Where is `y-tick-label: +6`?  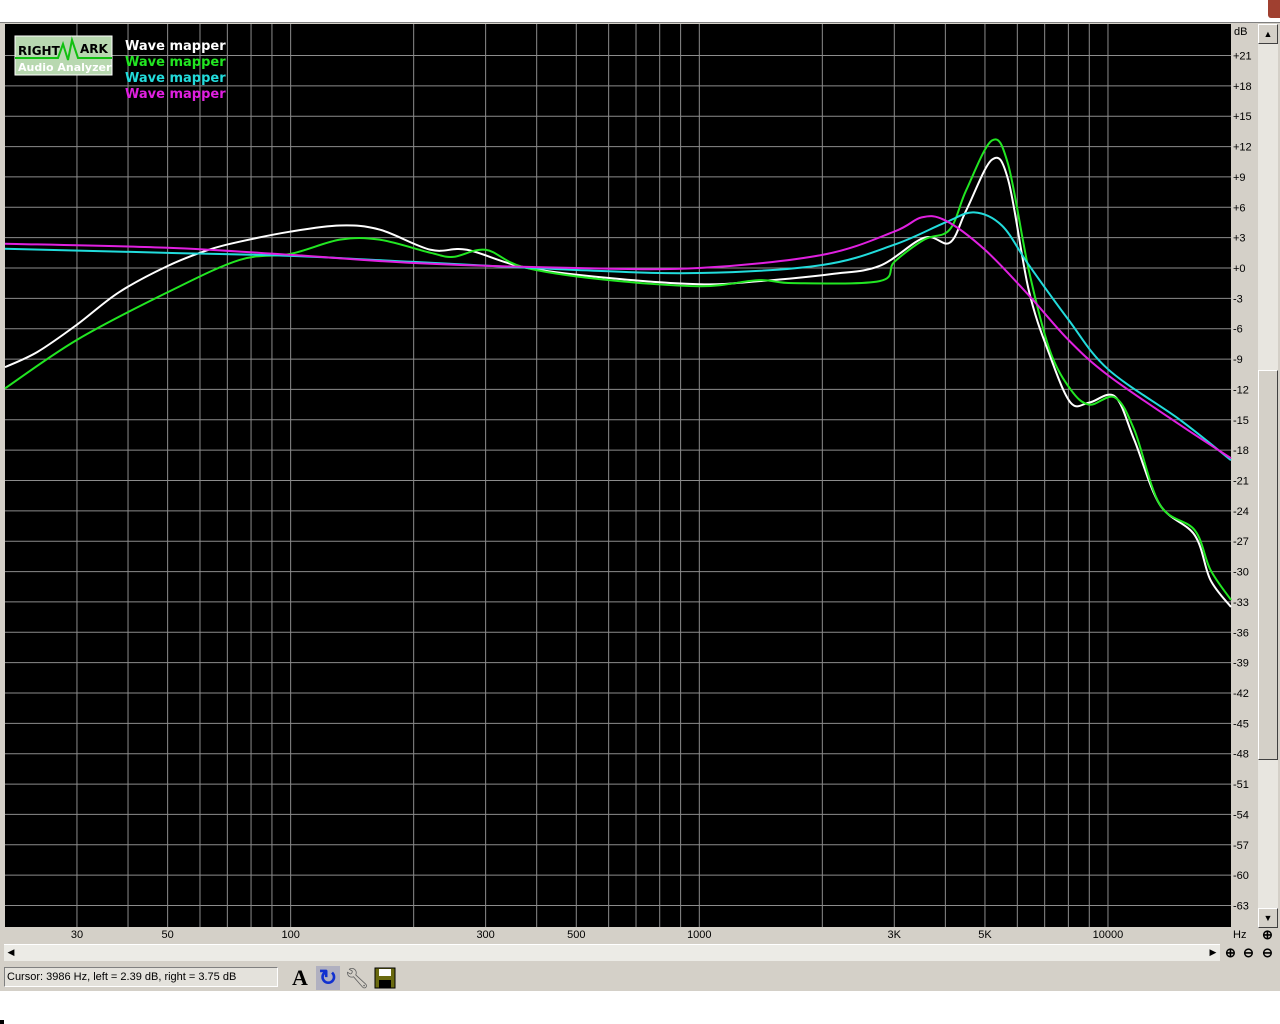 y-tick-label: +6 is located at coordinates (1239, 208).